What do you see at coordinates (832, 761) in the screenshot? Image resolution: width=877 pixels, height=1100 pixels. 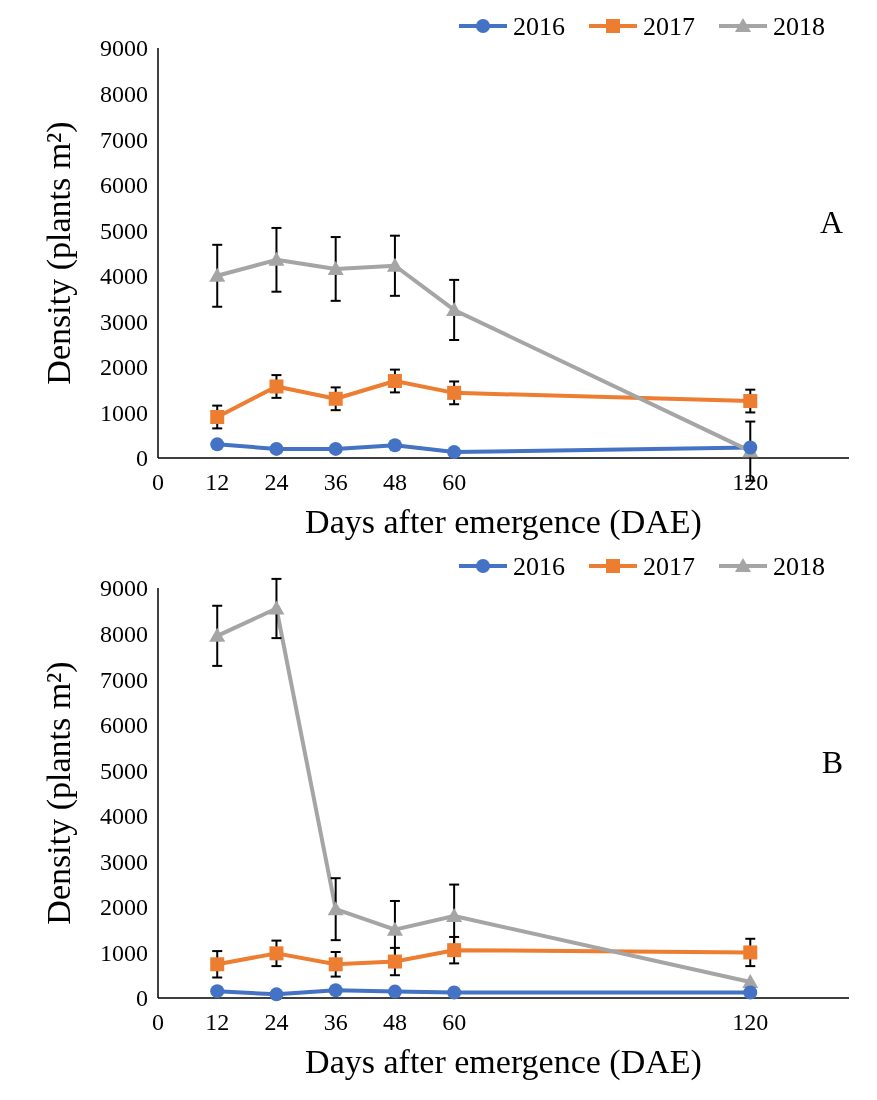 I see `annotation: B` at bounding box center [832, 761].